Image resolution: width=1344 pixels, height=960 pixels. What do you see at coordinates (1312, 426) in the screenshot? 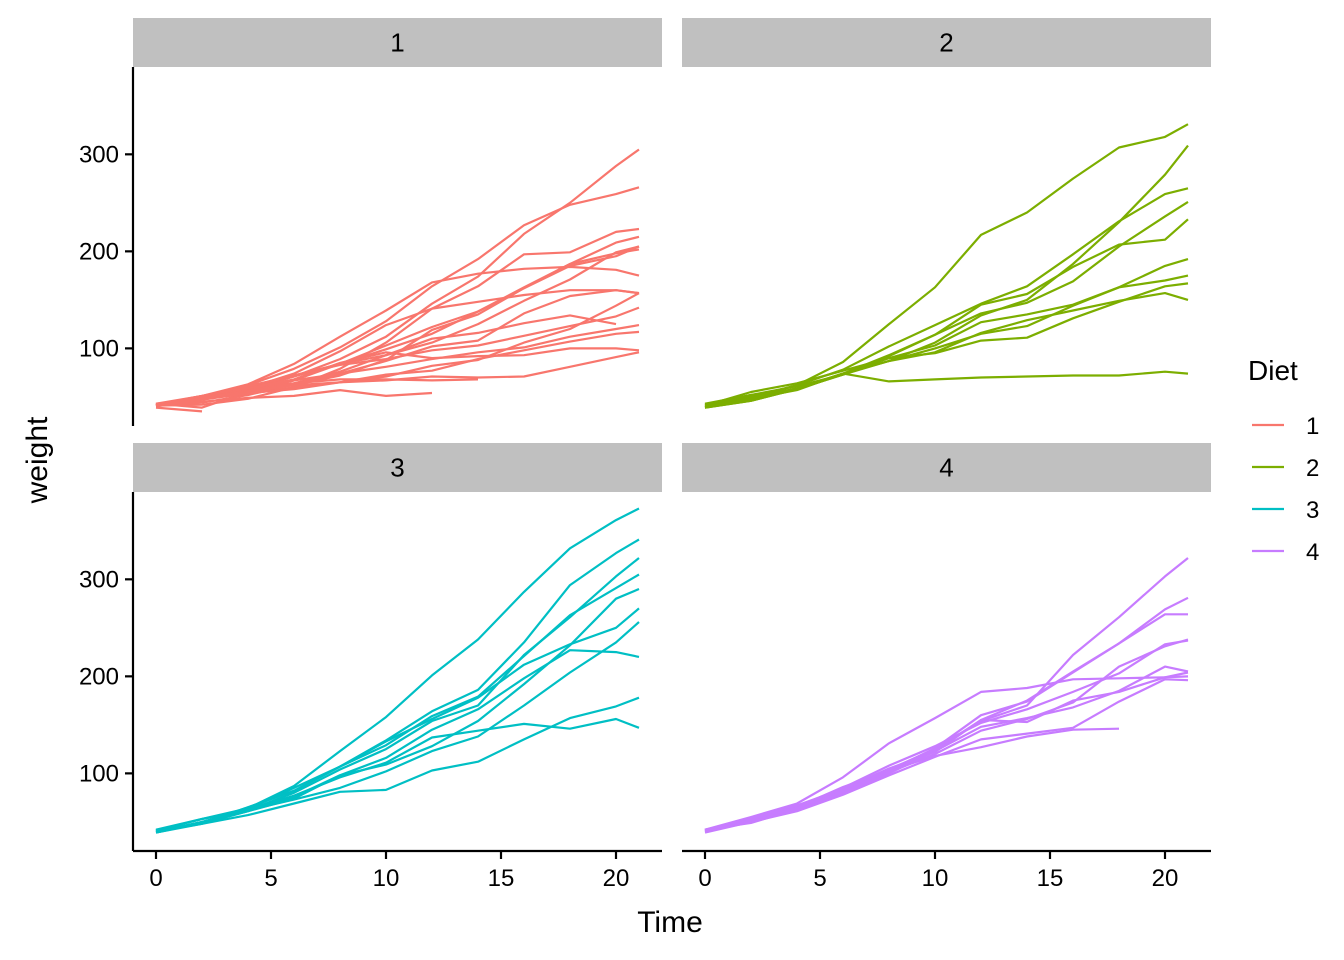
I see `legend-label-1: 1` at bounding box center [1312, 426].